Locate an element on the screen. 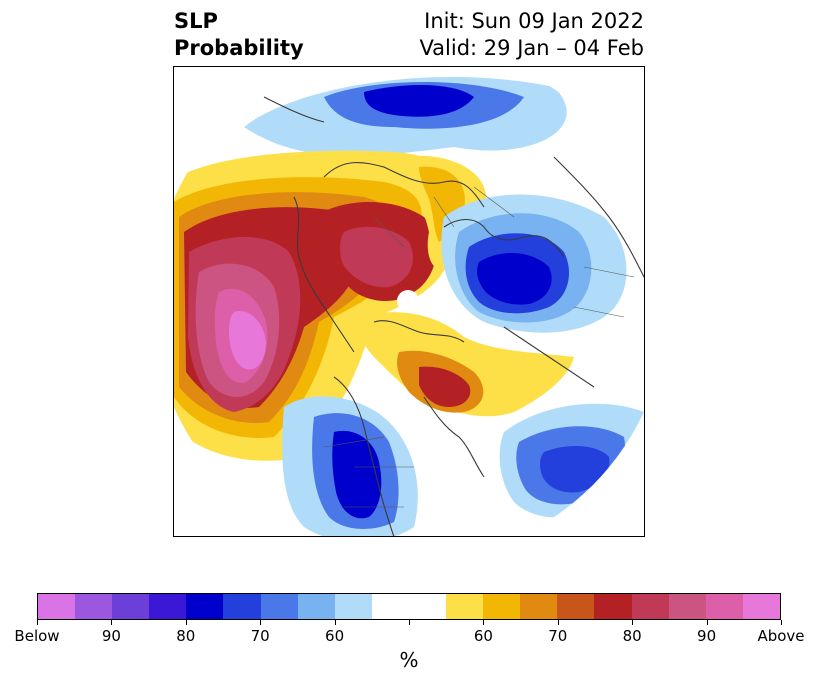 The width and height of the screenshot is (819, 686). colorbar is located at coordinates (409, 606).